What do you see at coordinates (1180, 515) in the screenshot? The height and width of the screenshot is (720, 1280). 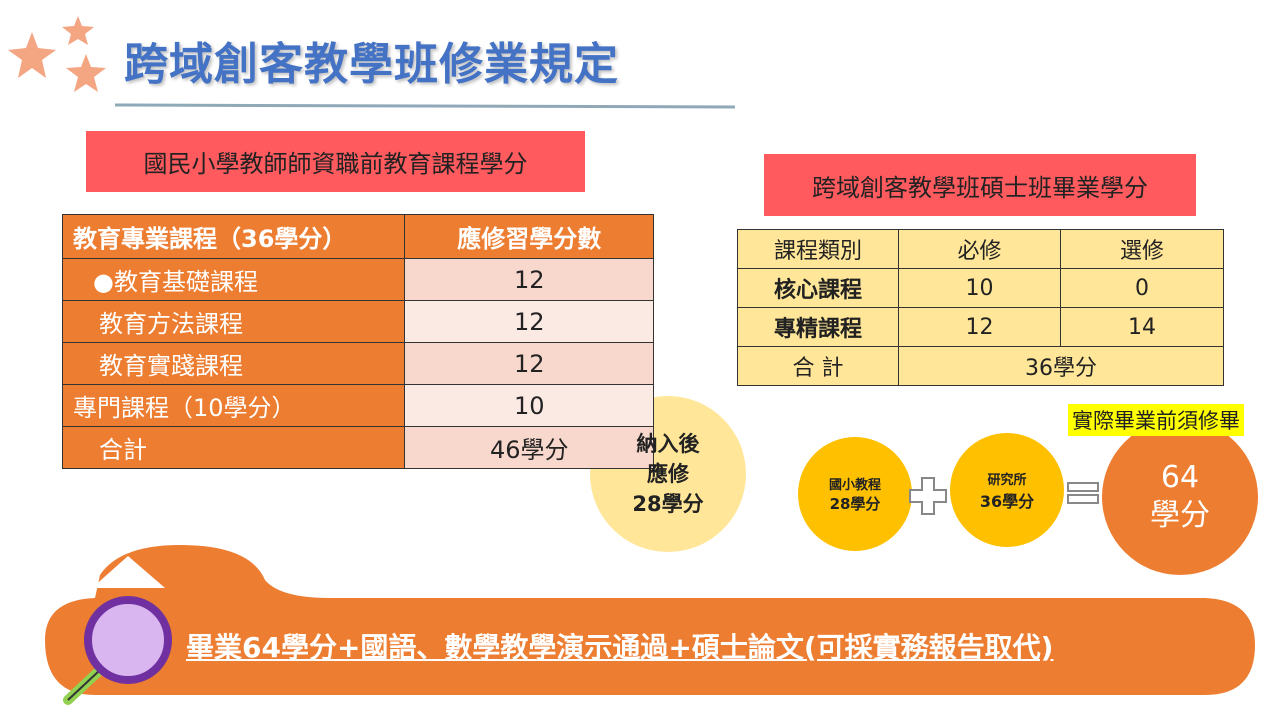 I see `text: 學分` at bounding box center [1180, 515].